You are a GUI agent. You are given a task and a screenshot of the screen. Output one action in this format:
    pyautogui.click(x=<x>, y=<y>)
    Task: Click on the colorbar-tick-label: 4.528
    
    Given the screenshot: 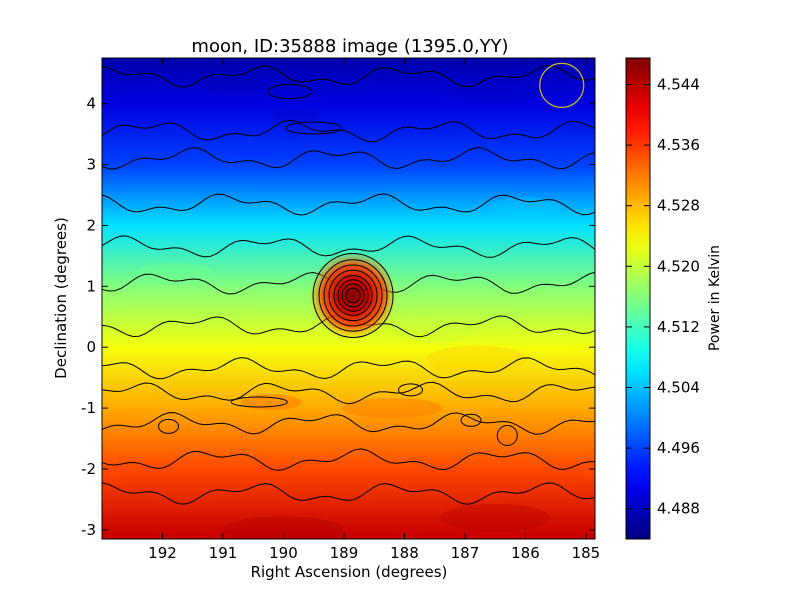 What is the action you would take?
    pyautogui.click(x=678, y=206)
    